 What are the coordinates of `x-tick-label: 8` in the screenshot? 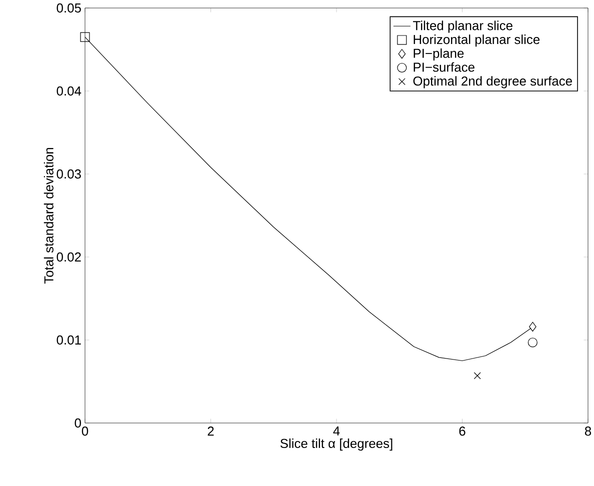 It's located at (588, 431).